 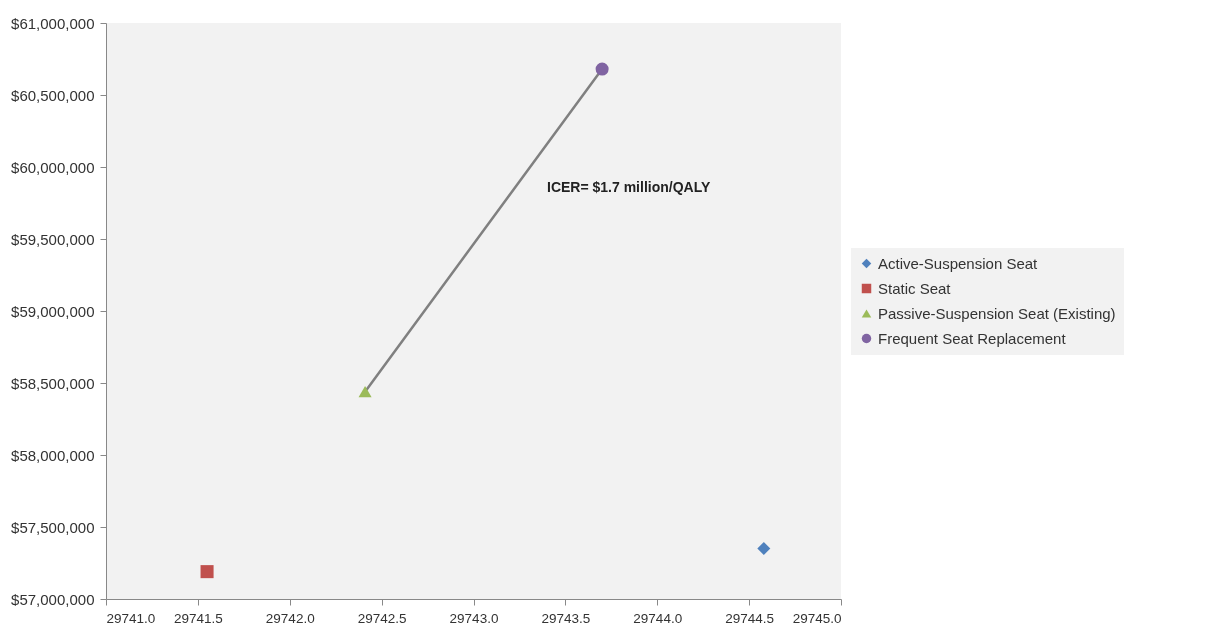 What do you see at coordinates (958, 263) in the screenshot?
I see `legend-label: Active-Suspension Seat` at bounding box center [958, 263].